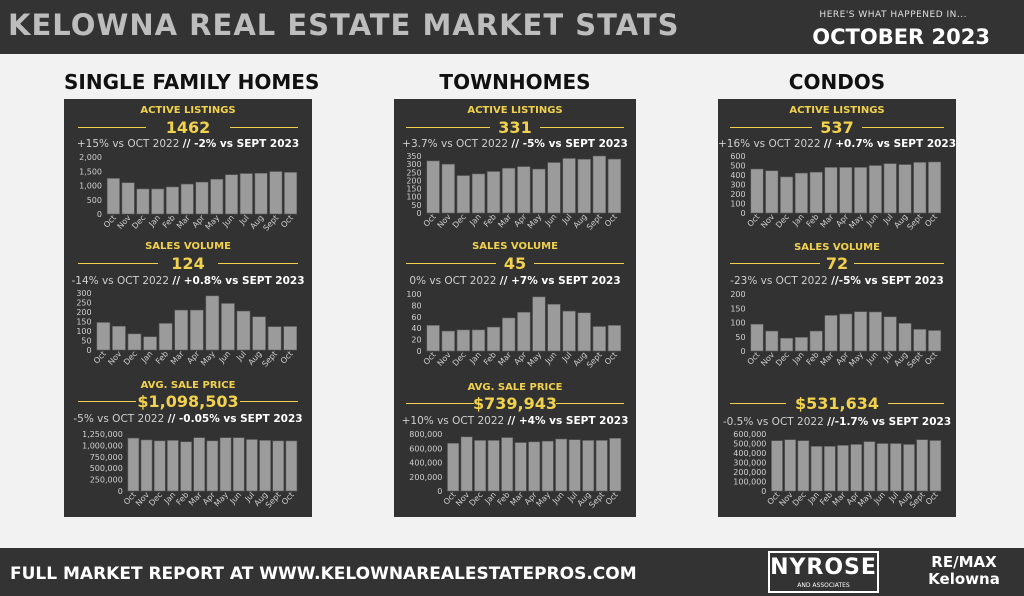  I want to click on y-tick-label: 500,000, so click(106, 468).